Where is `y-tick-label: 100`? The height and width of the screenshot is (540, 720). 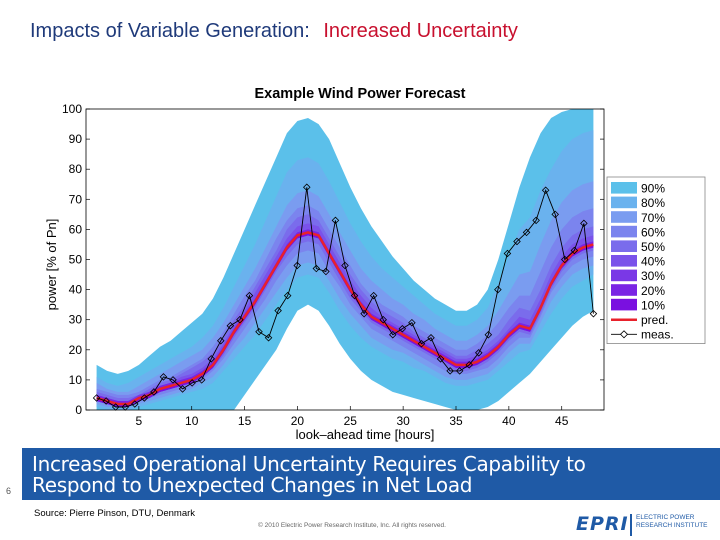 y-tick-label: 100 is located at coordinates (72, 109).